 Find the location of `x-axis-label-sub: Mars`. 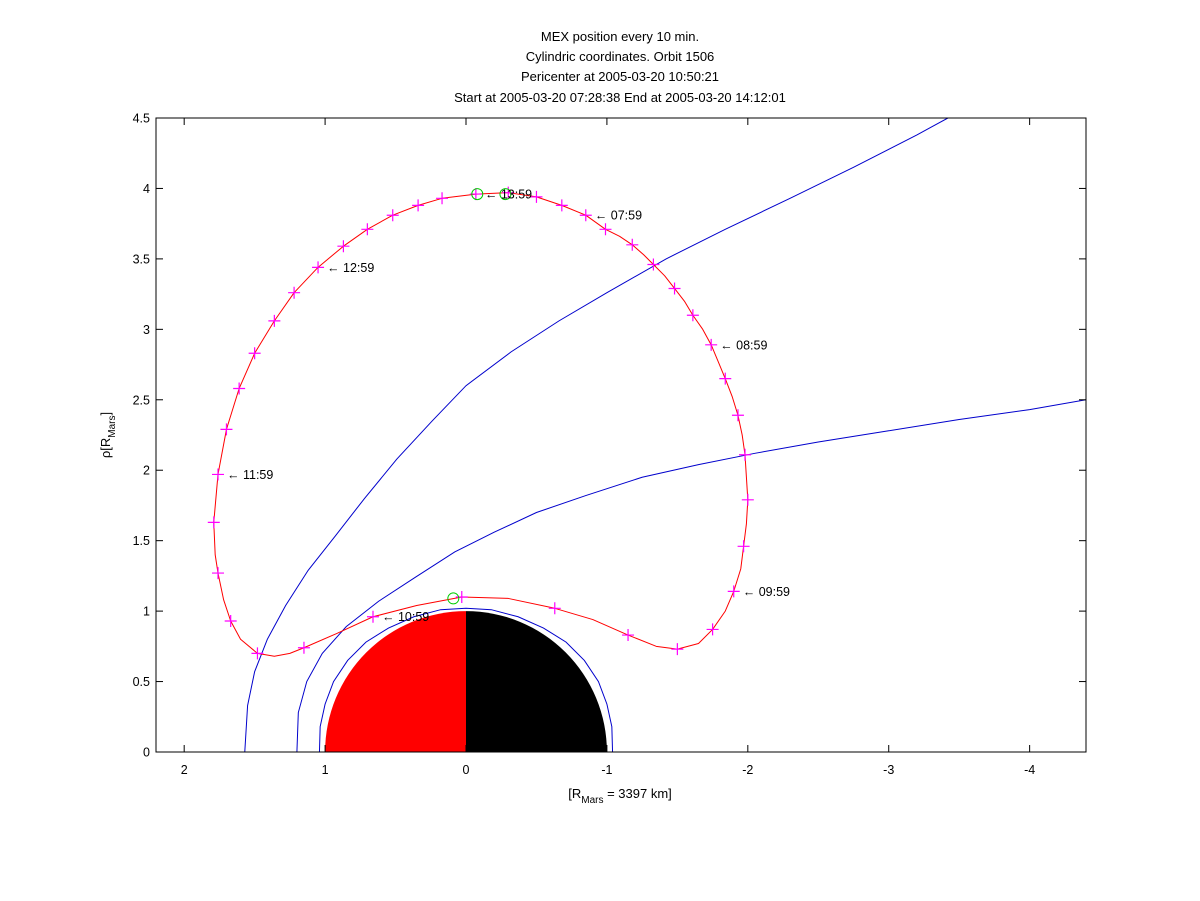

x-axis-label-sub: Mars is located at coordinates (592, 800).